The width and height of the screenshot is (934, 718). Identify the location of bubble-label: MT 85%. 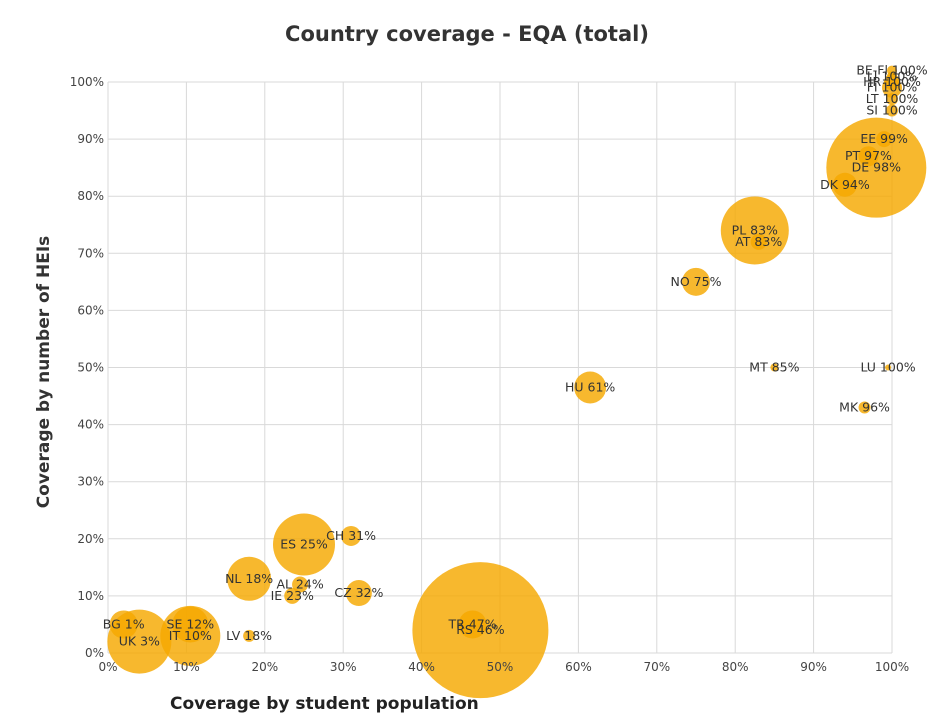
(774, 367).